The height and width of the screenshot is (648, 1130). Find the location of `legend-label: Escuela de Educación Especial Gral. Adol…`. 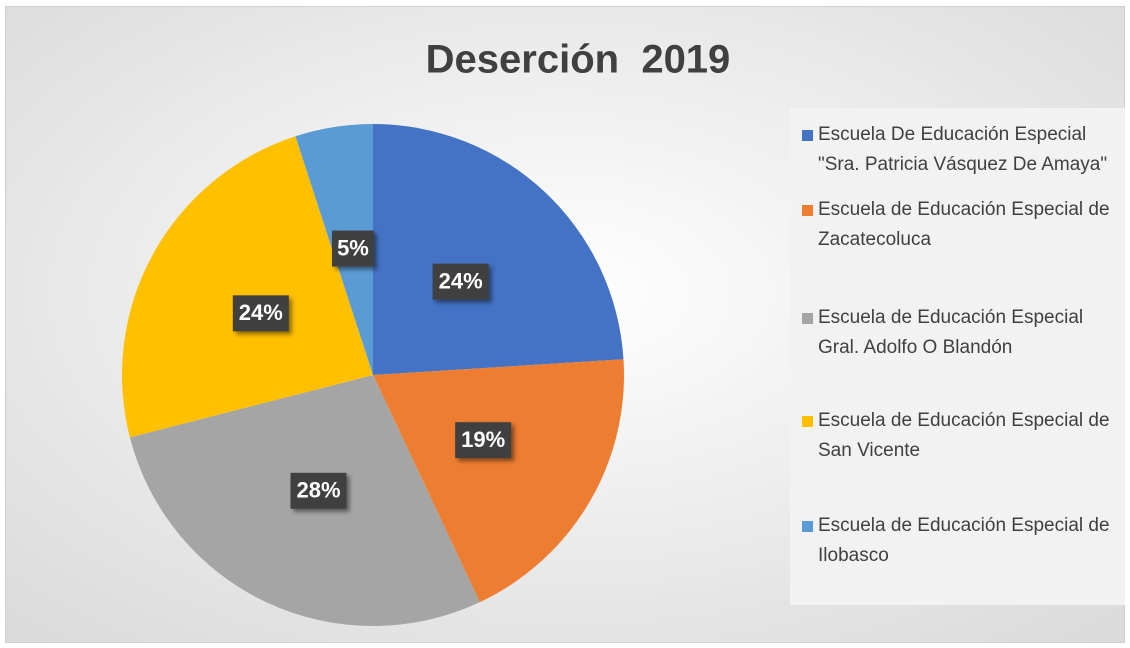

legend-label: Escuela de Educación Especial Gral. Adol… is located at coordinates (951, 332).